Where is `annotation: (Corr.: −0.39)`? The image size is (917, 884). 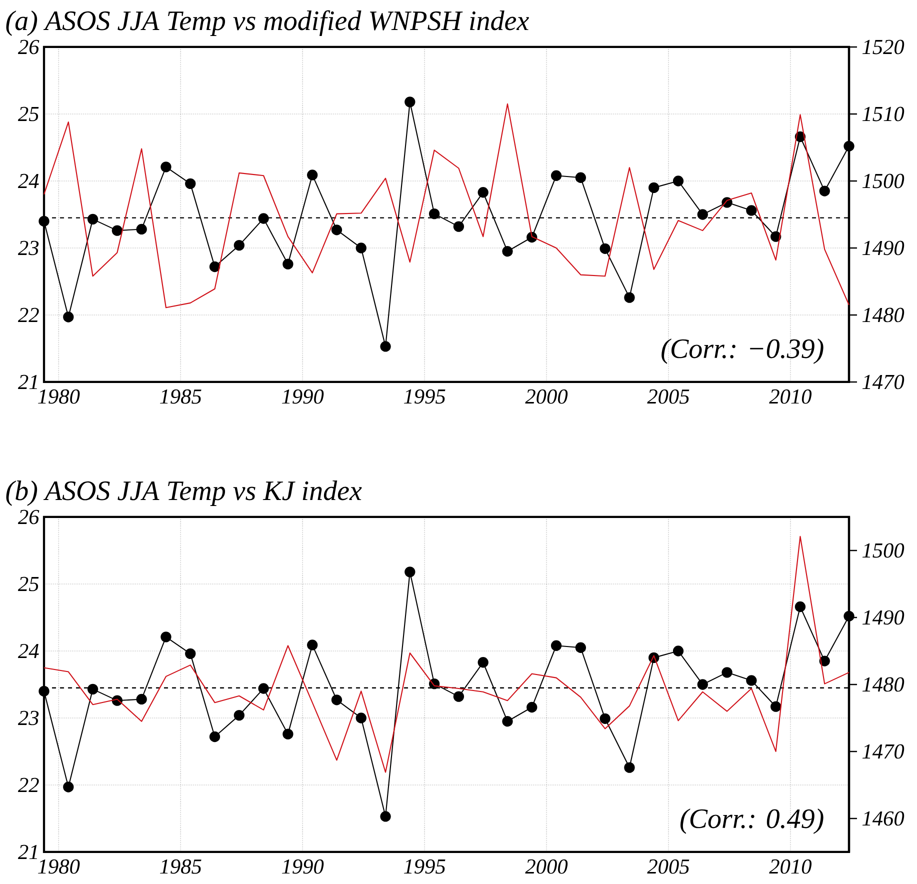 annotation: (Corr.: −0.39) is located at coordinates (743, 351).